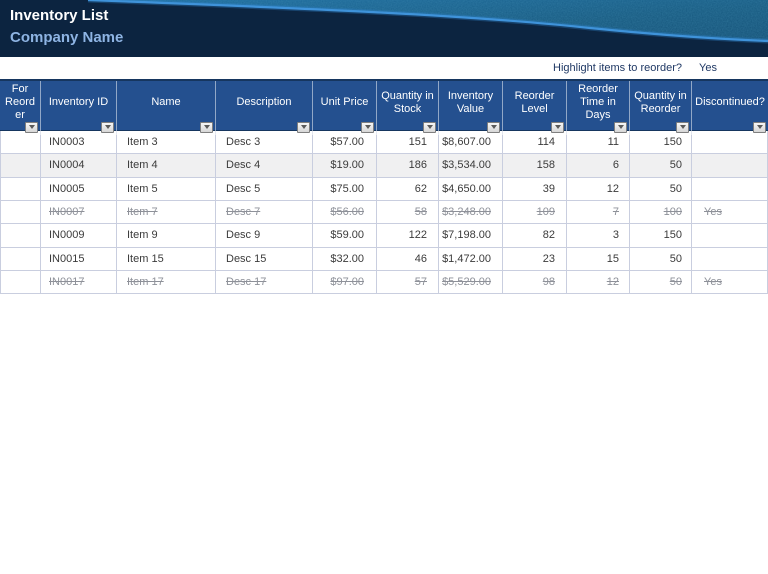 The image size is (768, 574). Describe the element at coordinates (730, 108) in the screenshot. I see `column-header-discontinued: Discontinued?` at that location.